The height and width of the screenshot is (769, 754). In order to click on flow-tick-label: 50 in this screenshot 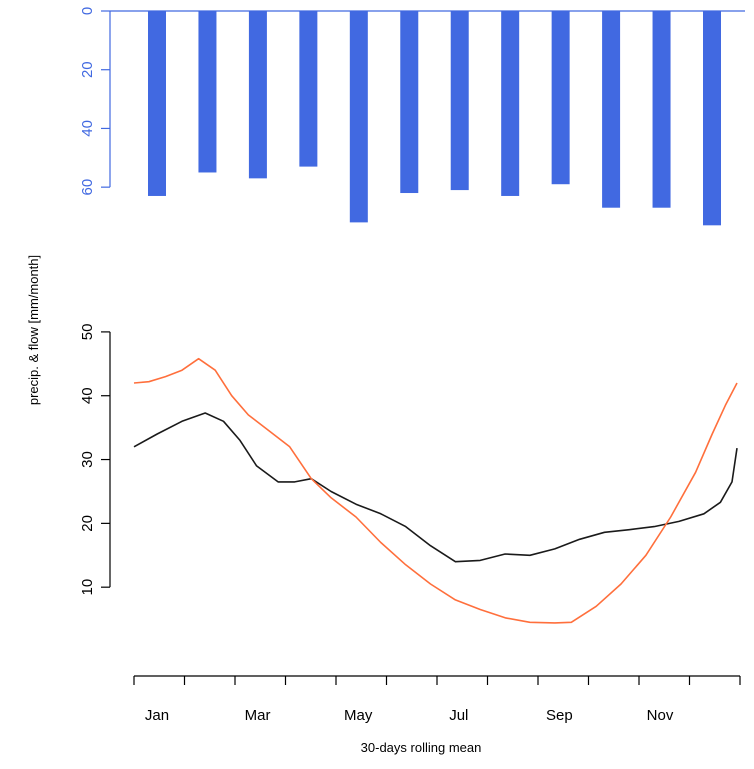, I will do `click(87, 332)`.